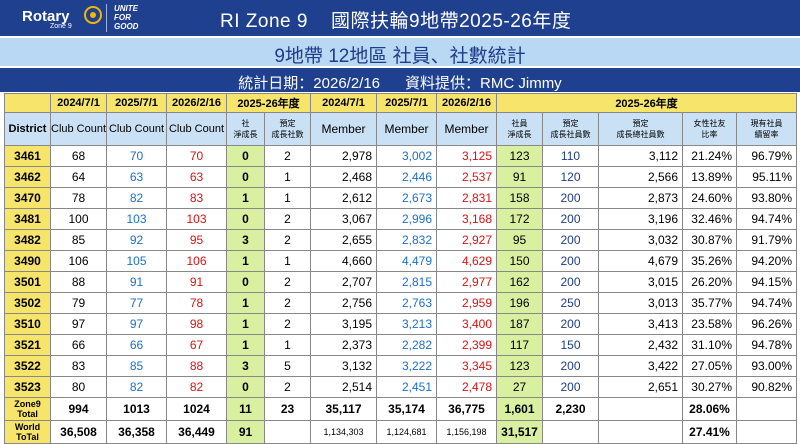  I want to click on header-club-year: 2025-26年度, so click(268, 103).